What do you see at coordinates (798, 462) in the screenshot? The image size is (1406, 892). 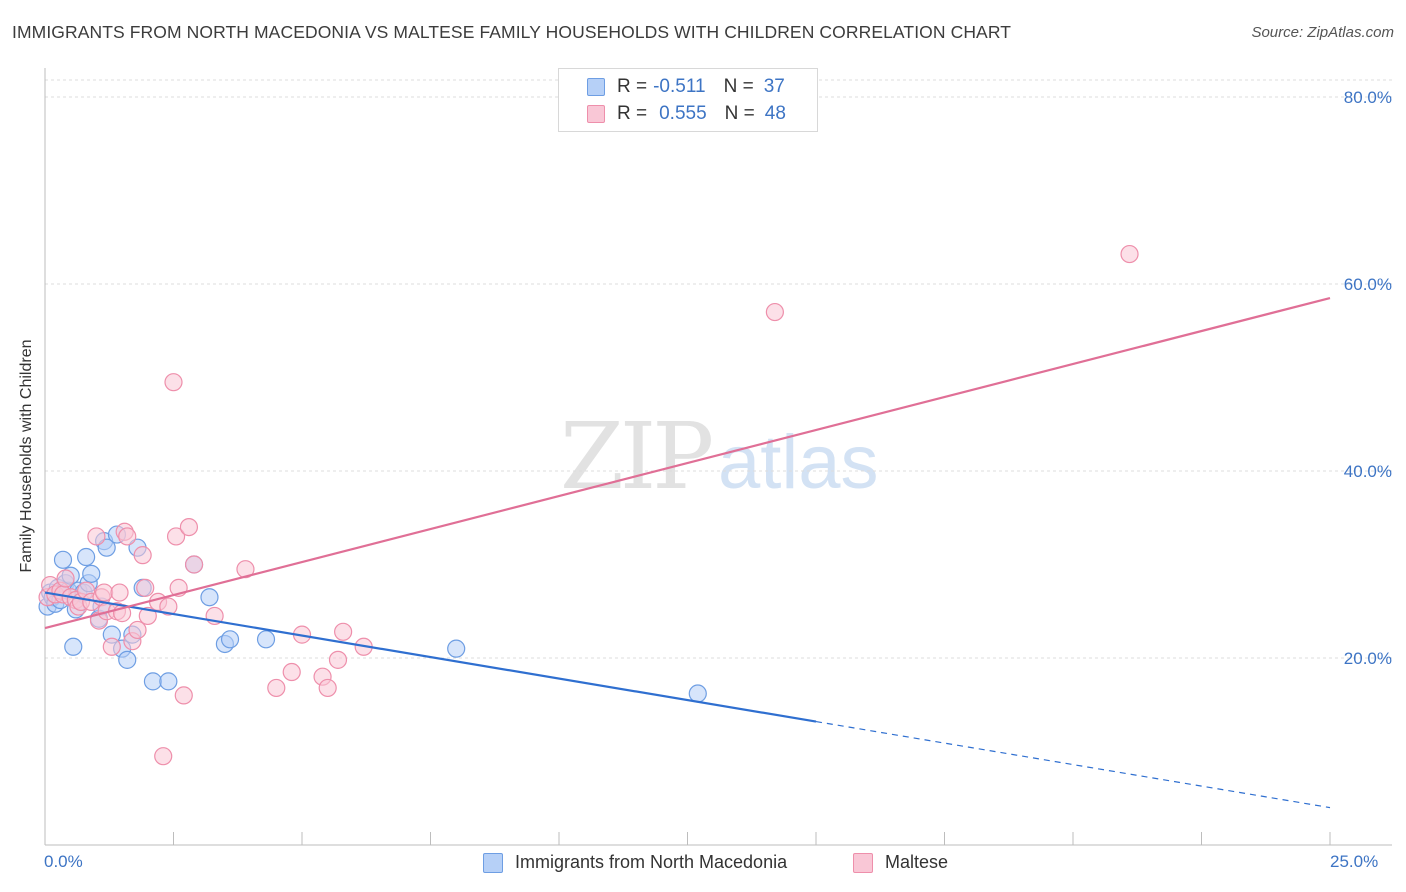 I see `watermark-atlas: atlas` at bounding box center [798, 462].